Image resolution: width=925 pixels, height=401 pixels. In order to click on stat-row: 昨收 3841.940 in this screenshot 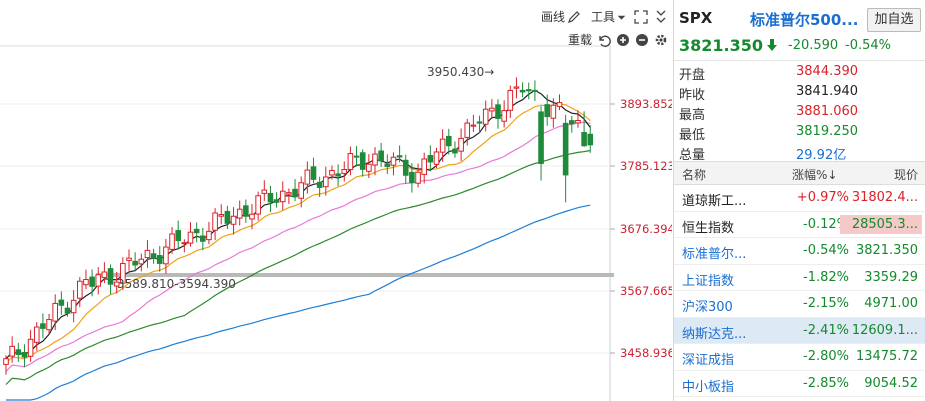, I will do `click(799, 92)`.